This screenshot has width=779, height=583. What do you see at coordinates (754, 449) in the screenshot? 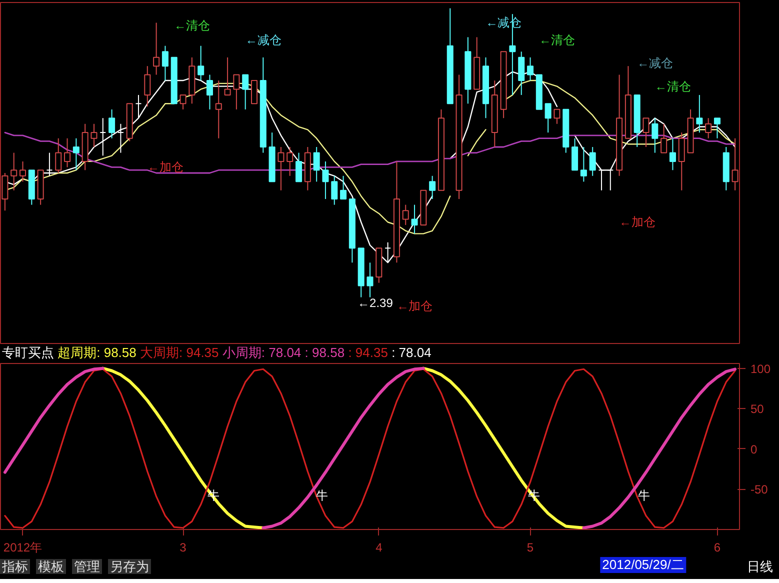
I see `y-tick-label: 0` at bounding box center [754, 449].